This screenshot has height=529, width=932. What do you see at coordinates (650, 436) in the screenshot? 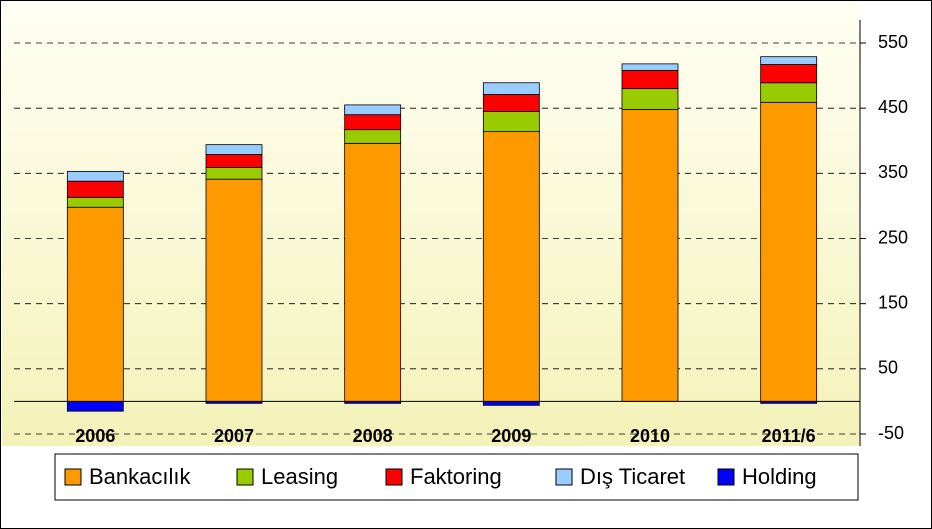
I see `x-tick-label: 2010` at bounding box center [650, 436].